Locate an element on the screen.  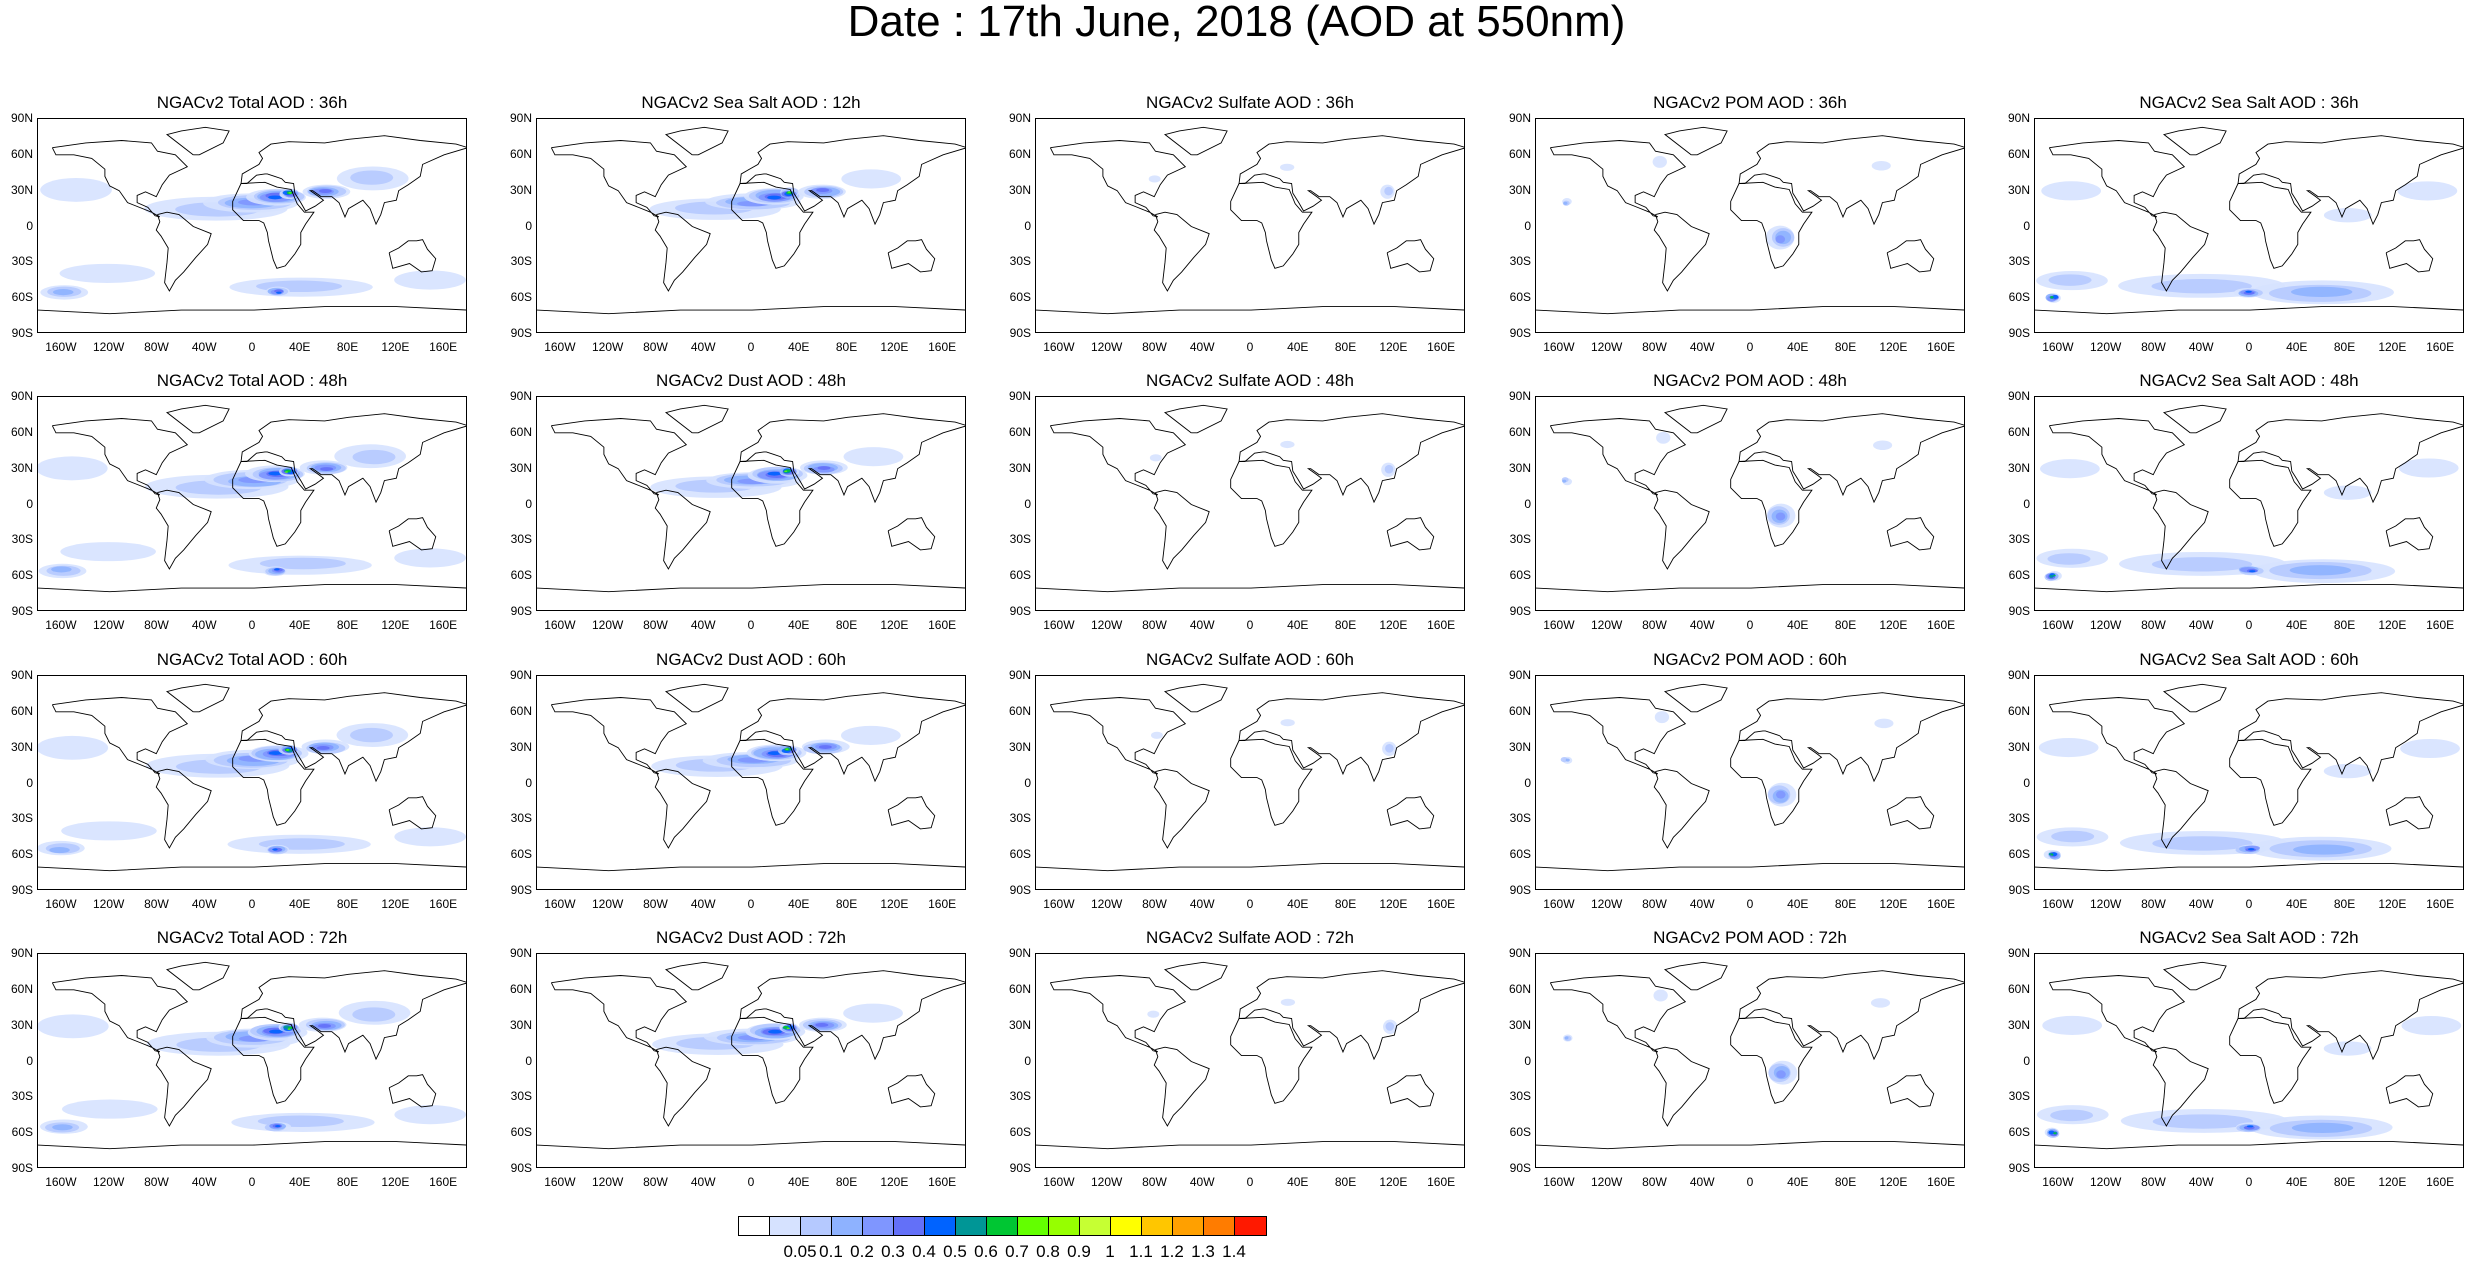
lat-tick-label: 60N is located at coordinates (1519, 988).